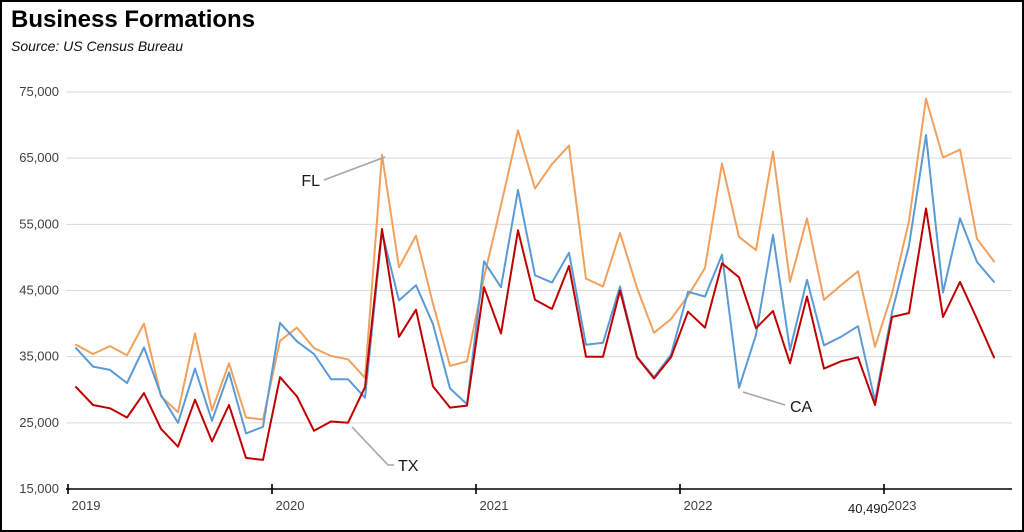  What do you see at coordinates (39, 488) in the screenshot?
I see `y-axis-label: 15,000` at bounding box center [39, 488].